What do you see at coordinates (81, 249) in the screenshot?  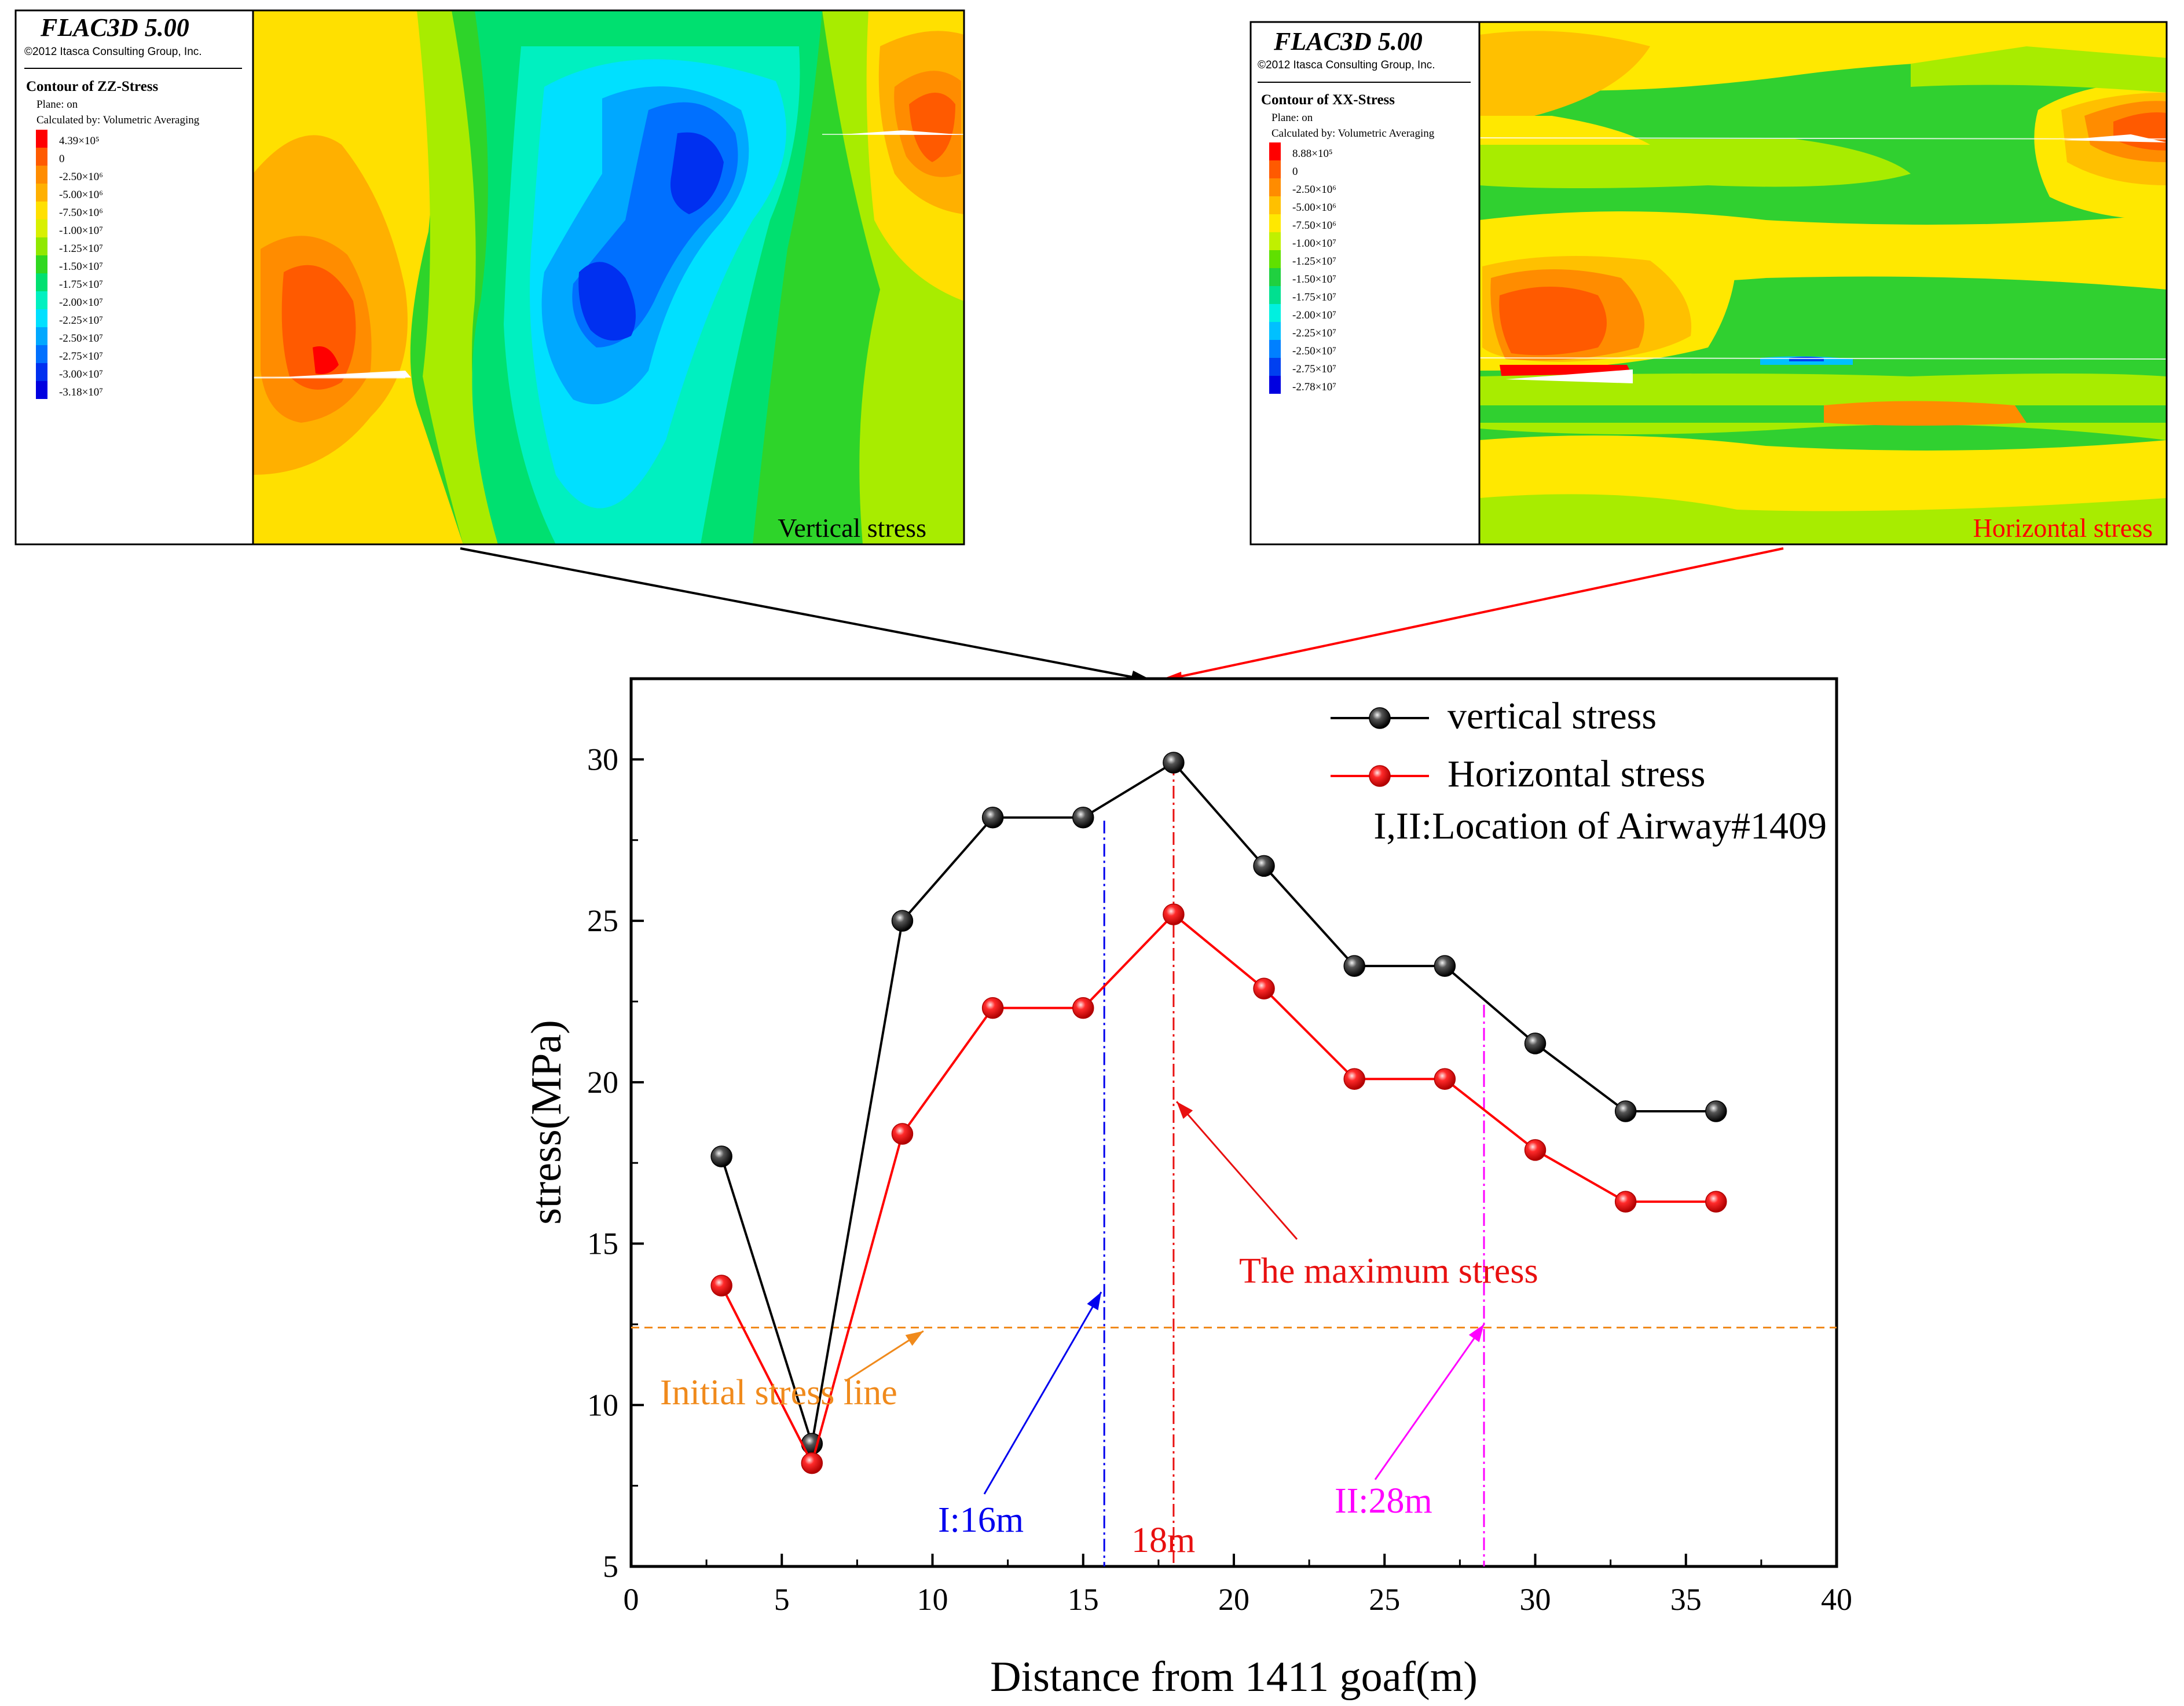 I see `legend-swatch-label: -1.25×10⁷` at bounding box center [81, 249].